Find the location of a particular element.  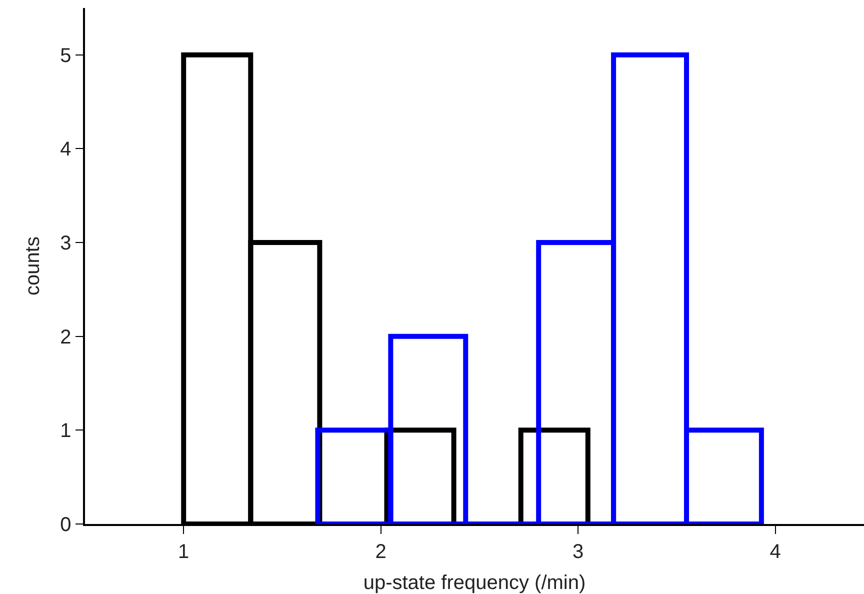

x-tick-label: 2 is located at coordinates (380, 551).